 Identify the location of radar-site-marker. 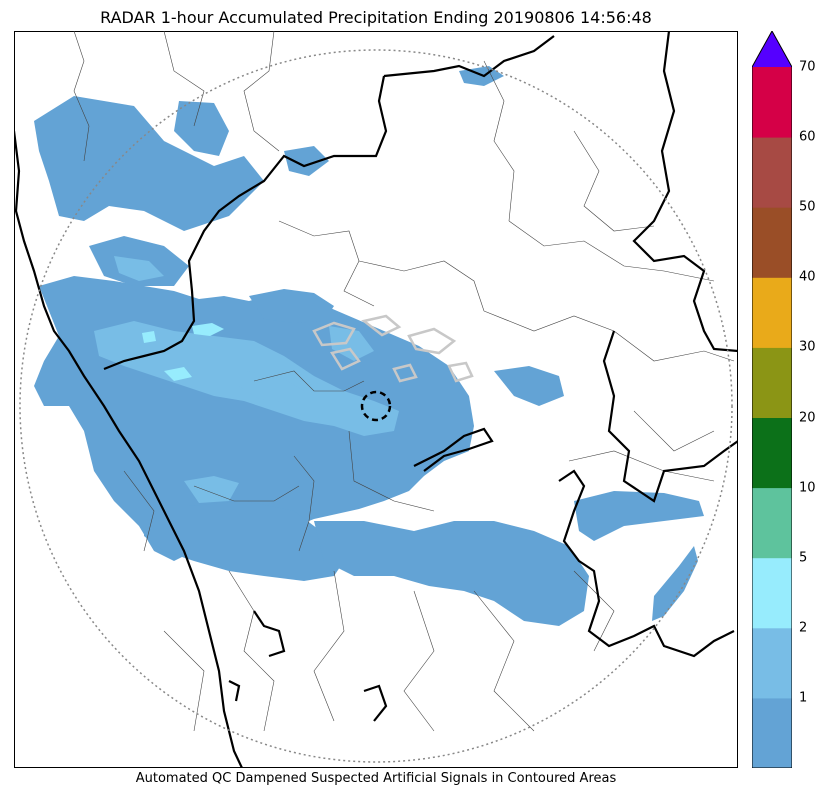
(376, 406).